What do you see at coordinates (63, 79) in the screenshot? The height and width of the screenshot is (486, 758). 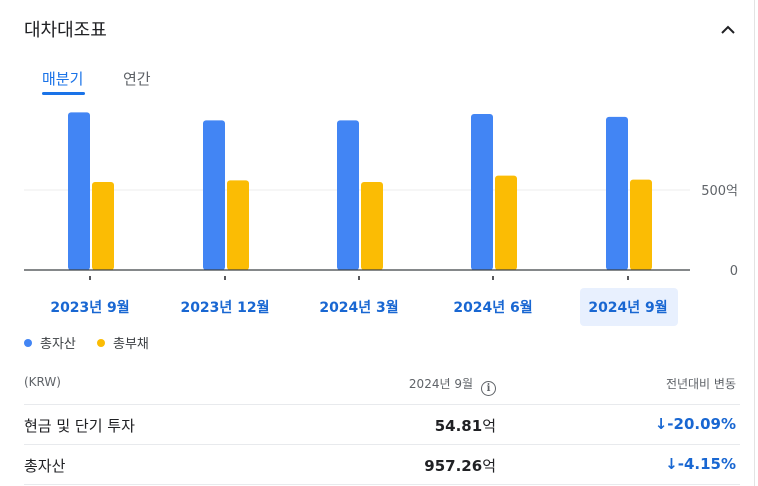 I see `tab-quarterly: 매분기` at bounding box center [63, 79].